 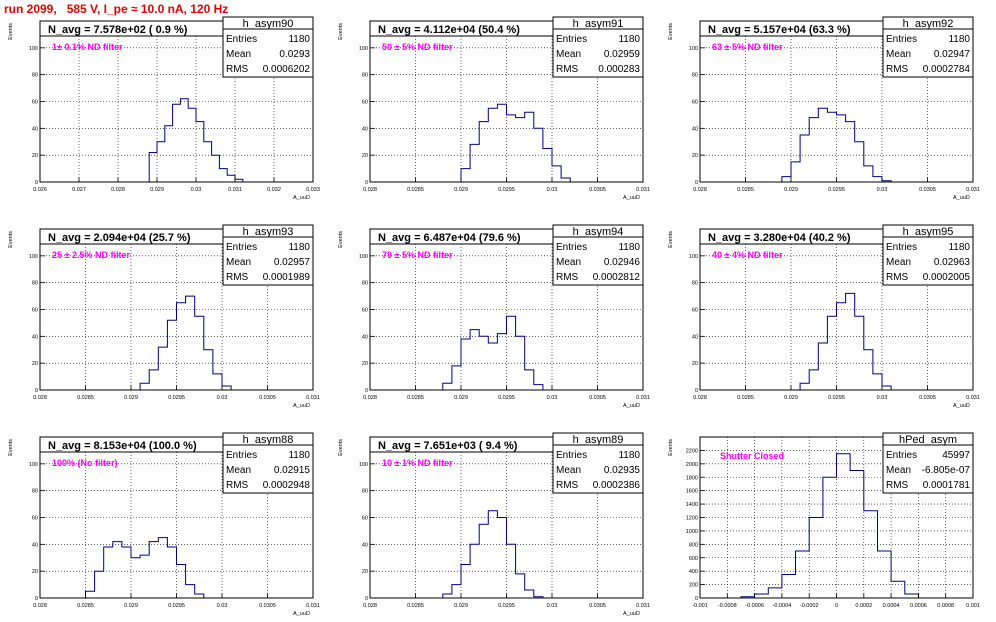 I want to click on x-tick-label: 0.028, so click(x=370, y=398).